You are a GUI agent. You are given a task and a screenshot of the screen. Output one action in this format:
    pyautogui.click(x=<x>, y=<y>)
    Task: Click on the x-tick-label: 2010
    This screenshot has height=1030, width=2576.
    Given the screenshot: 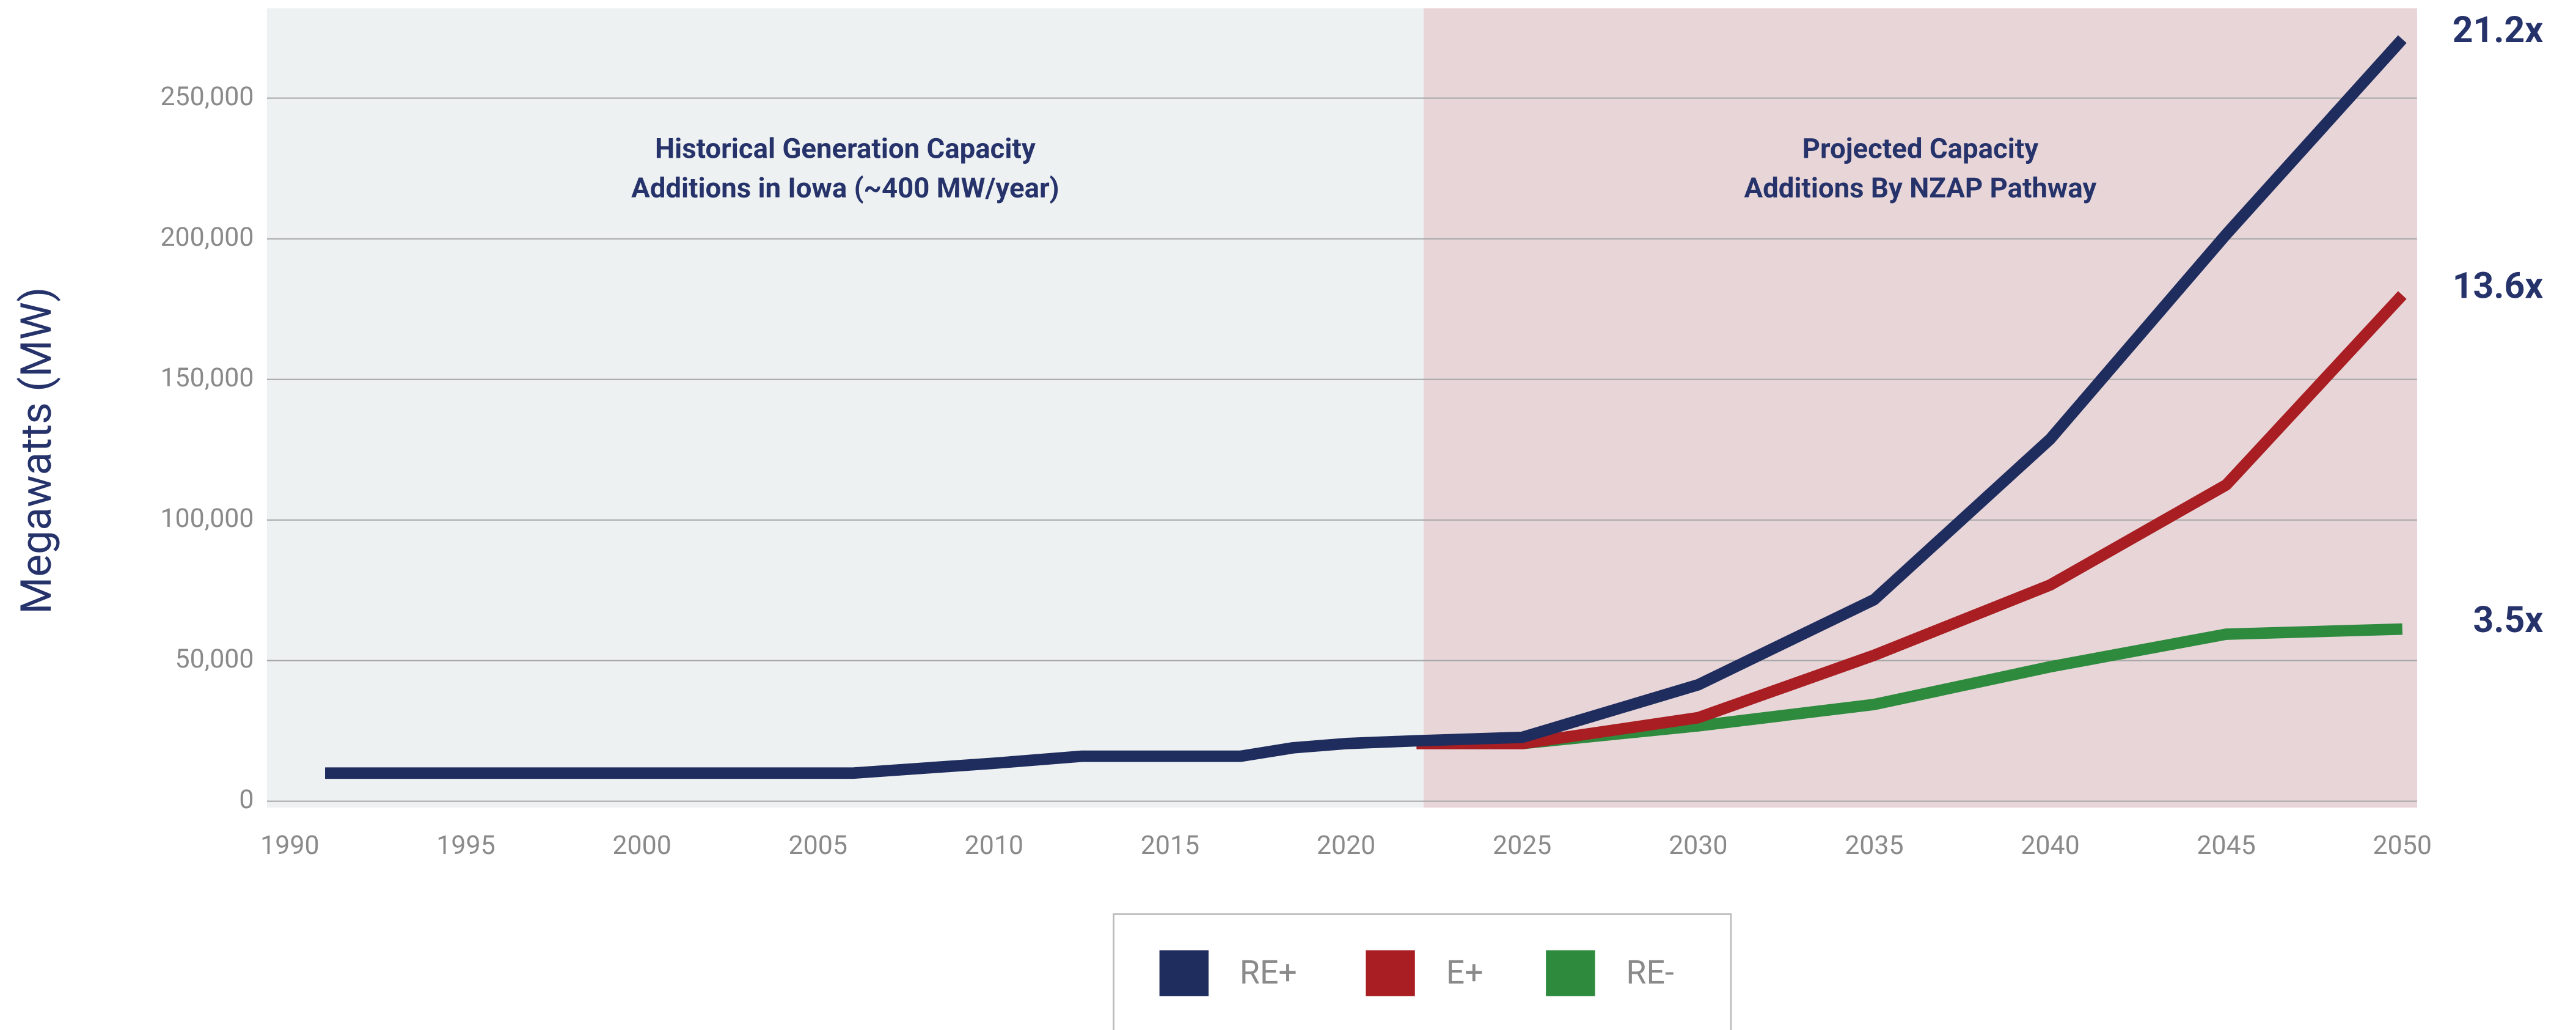 What is the action you would take?
    pyautogui.click(x=994, y=845)
    